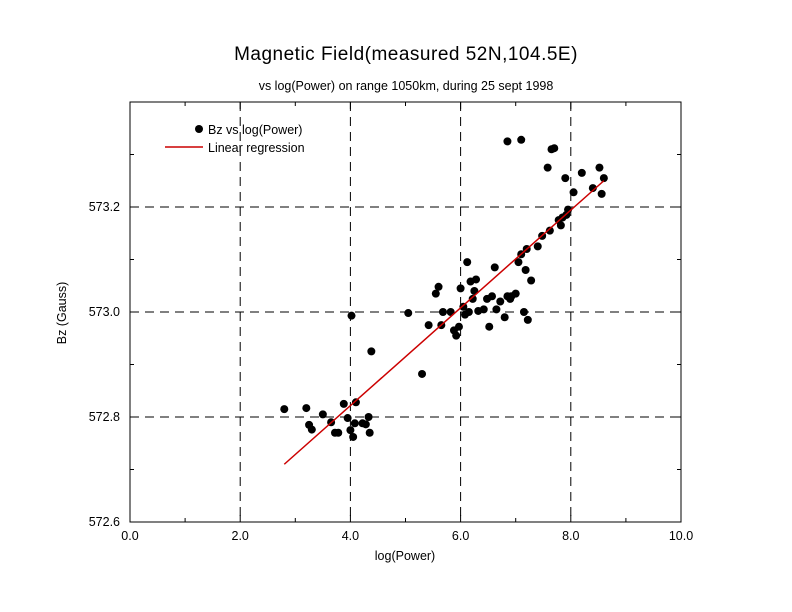 The width and height of the screenshot is (792, 612). What do you see at coordinates (255, 130) in the screenshot?
I see `legend-label-scatter: Bz vs log(Power)` at bounding box center [255, 130].